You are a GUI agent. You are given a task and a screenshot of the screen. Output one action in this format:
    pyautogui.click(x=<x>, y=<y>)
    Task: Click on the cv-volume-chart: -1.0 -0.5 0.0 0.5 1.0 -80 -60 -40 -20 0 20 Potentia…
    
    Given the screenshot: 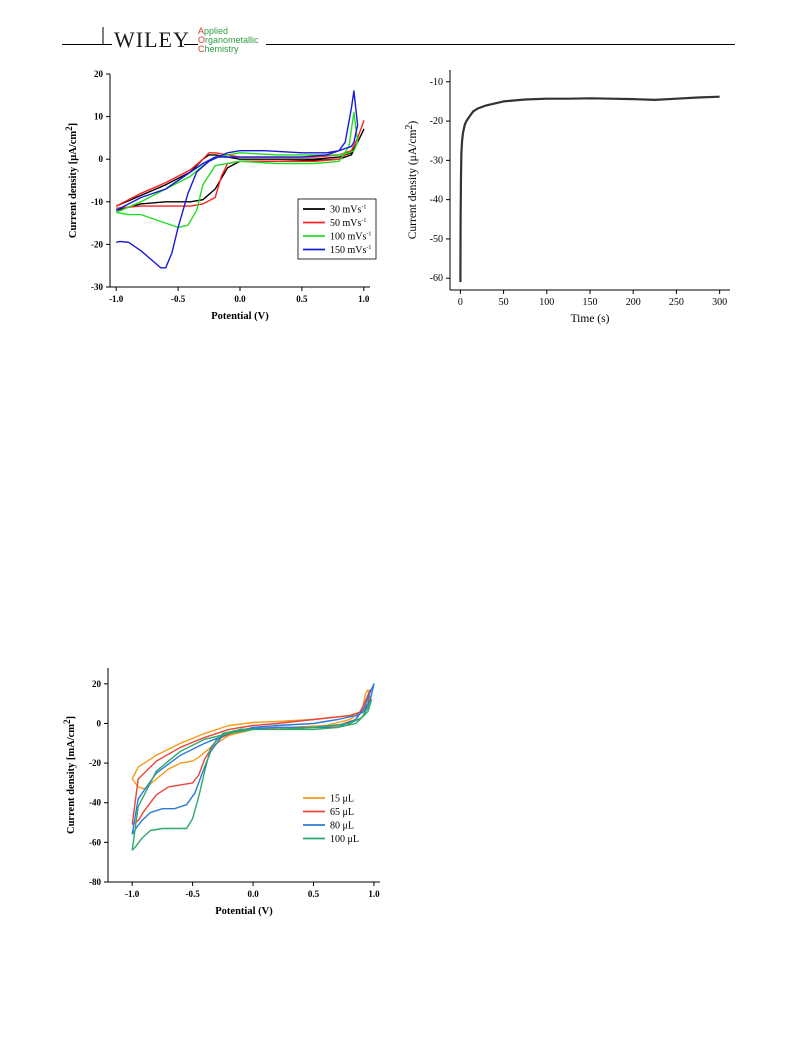 What is the action you would take?
    pyautogui.click(x=221, y=792)
    